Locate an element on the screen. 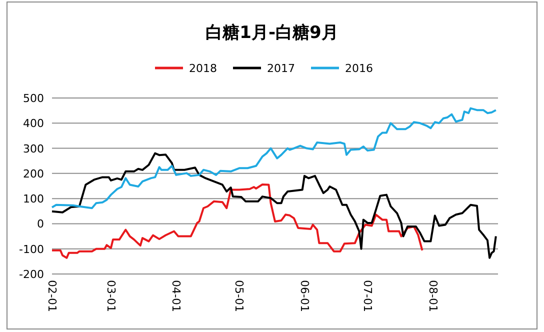 Image resolution: width=544 pixels, height=332 pixels. x-tick-label: 06-01 is located at coordinates (304, 296).